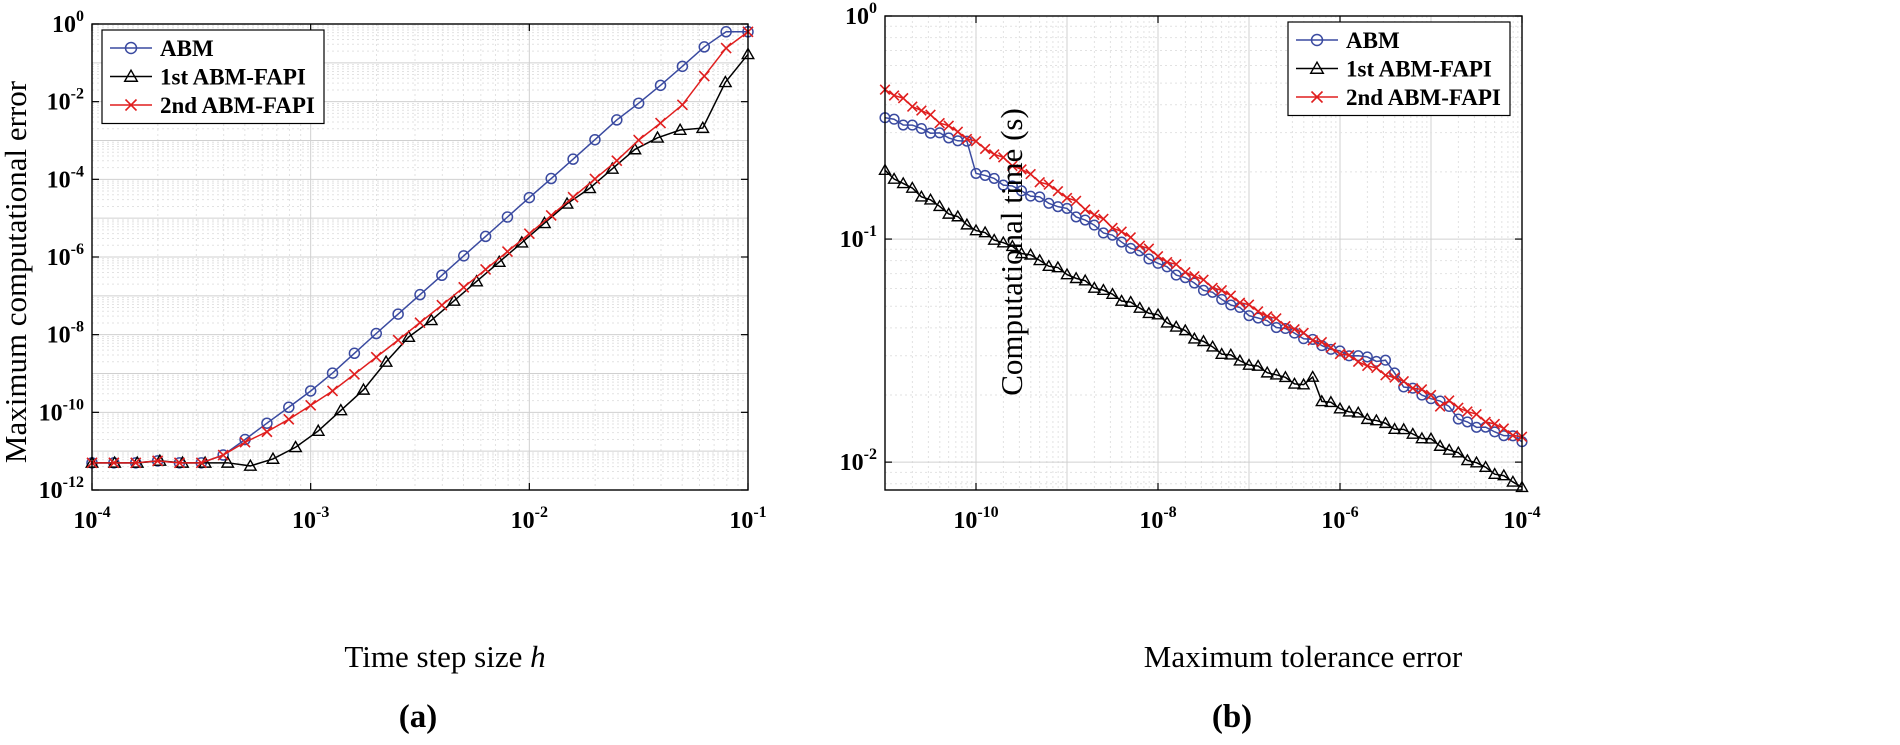 Image resolution: width=1900 pixels, height=745 pixels. What do you see at coordinates (310, 519) in the screenshot?
I see `x-tick-label: 10⁻³` at bounding box center [310, 519].